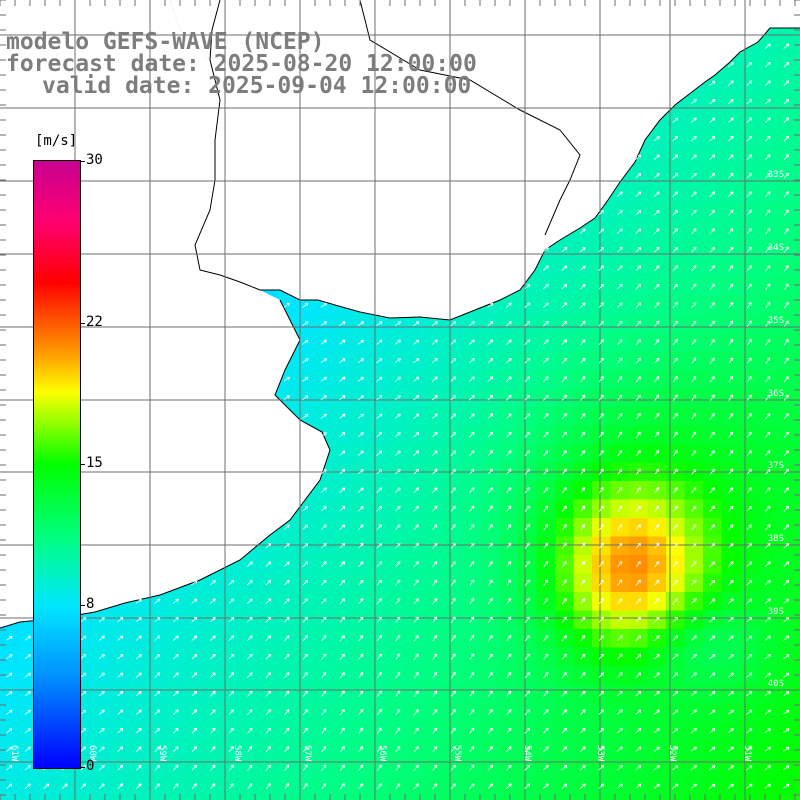 The image size is (800, 800). What do you see at coordinates (94, 463) in the screenshot?
I see `colorbar-tick-label: 15` at bounding box center [94, 463].